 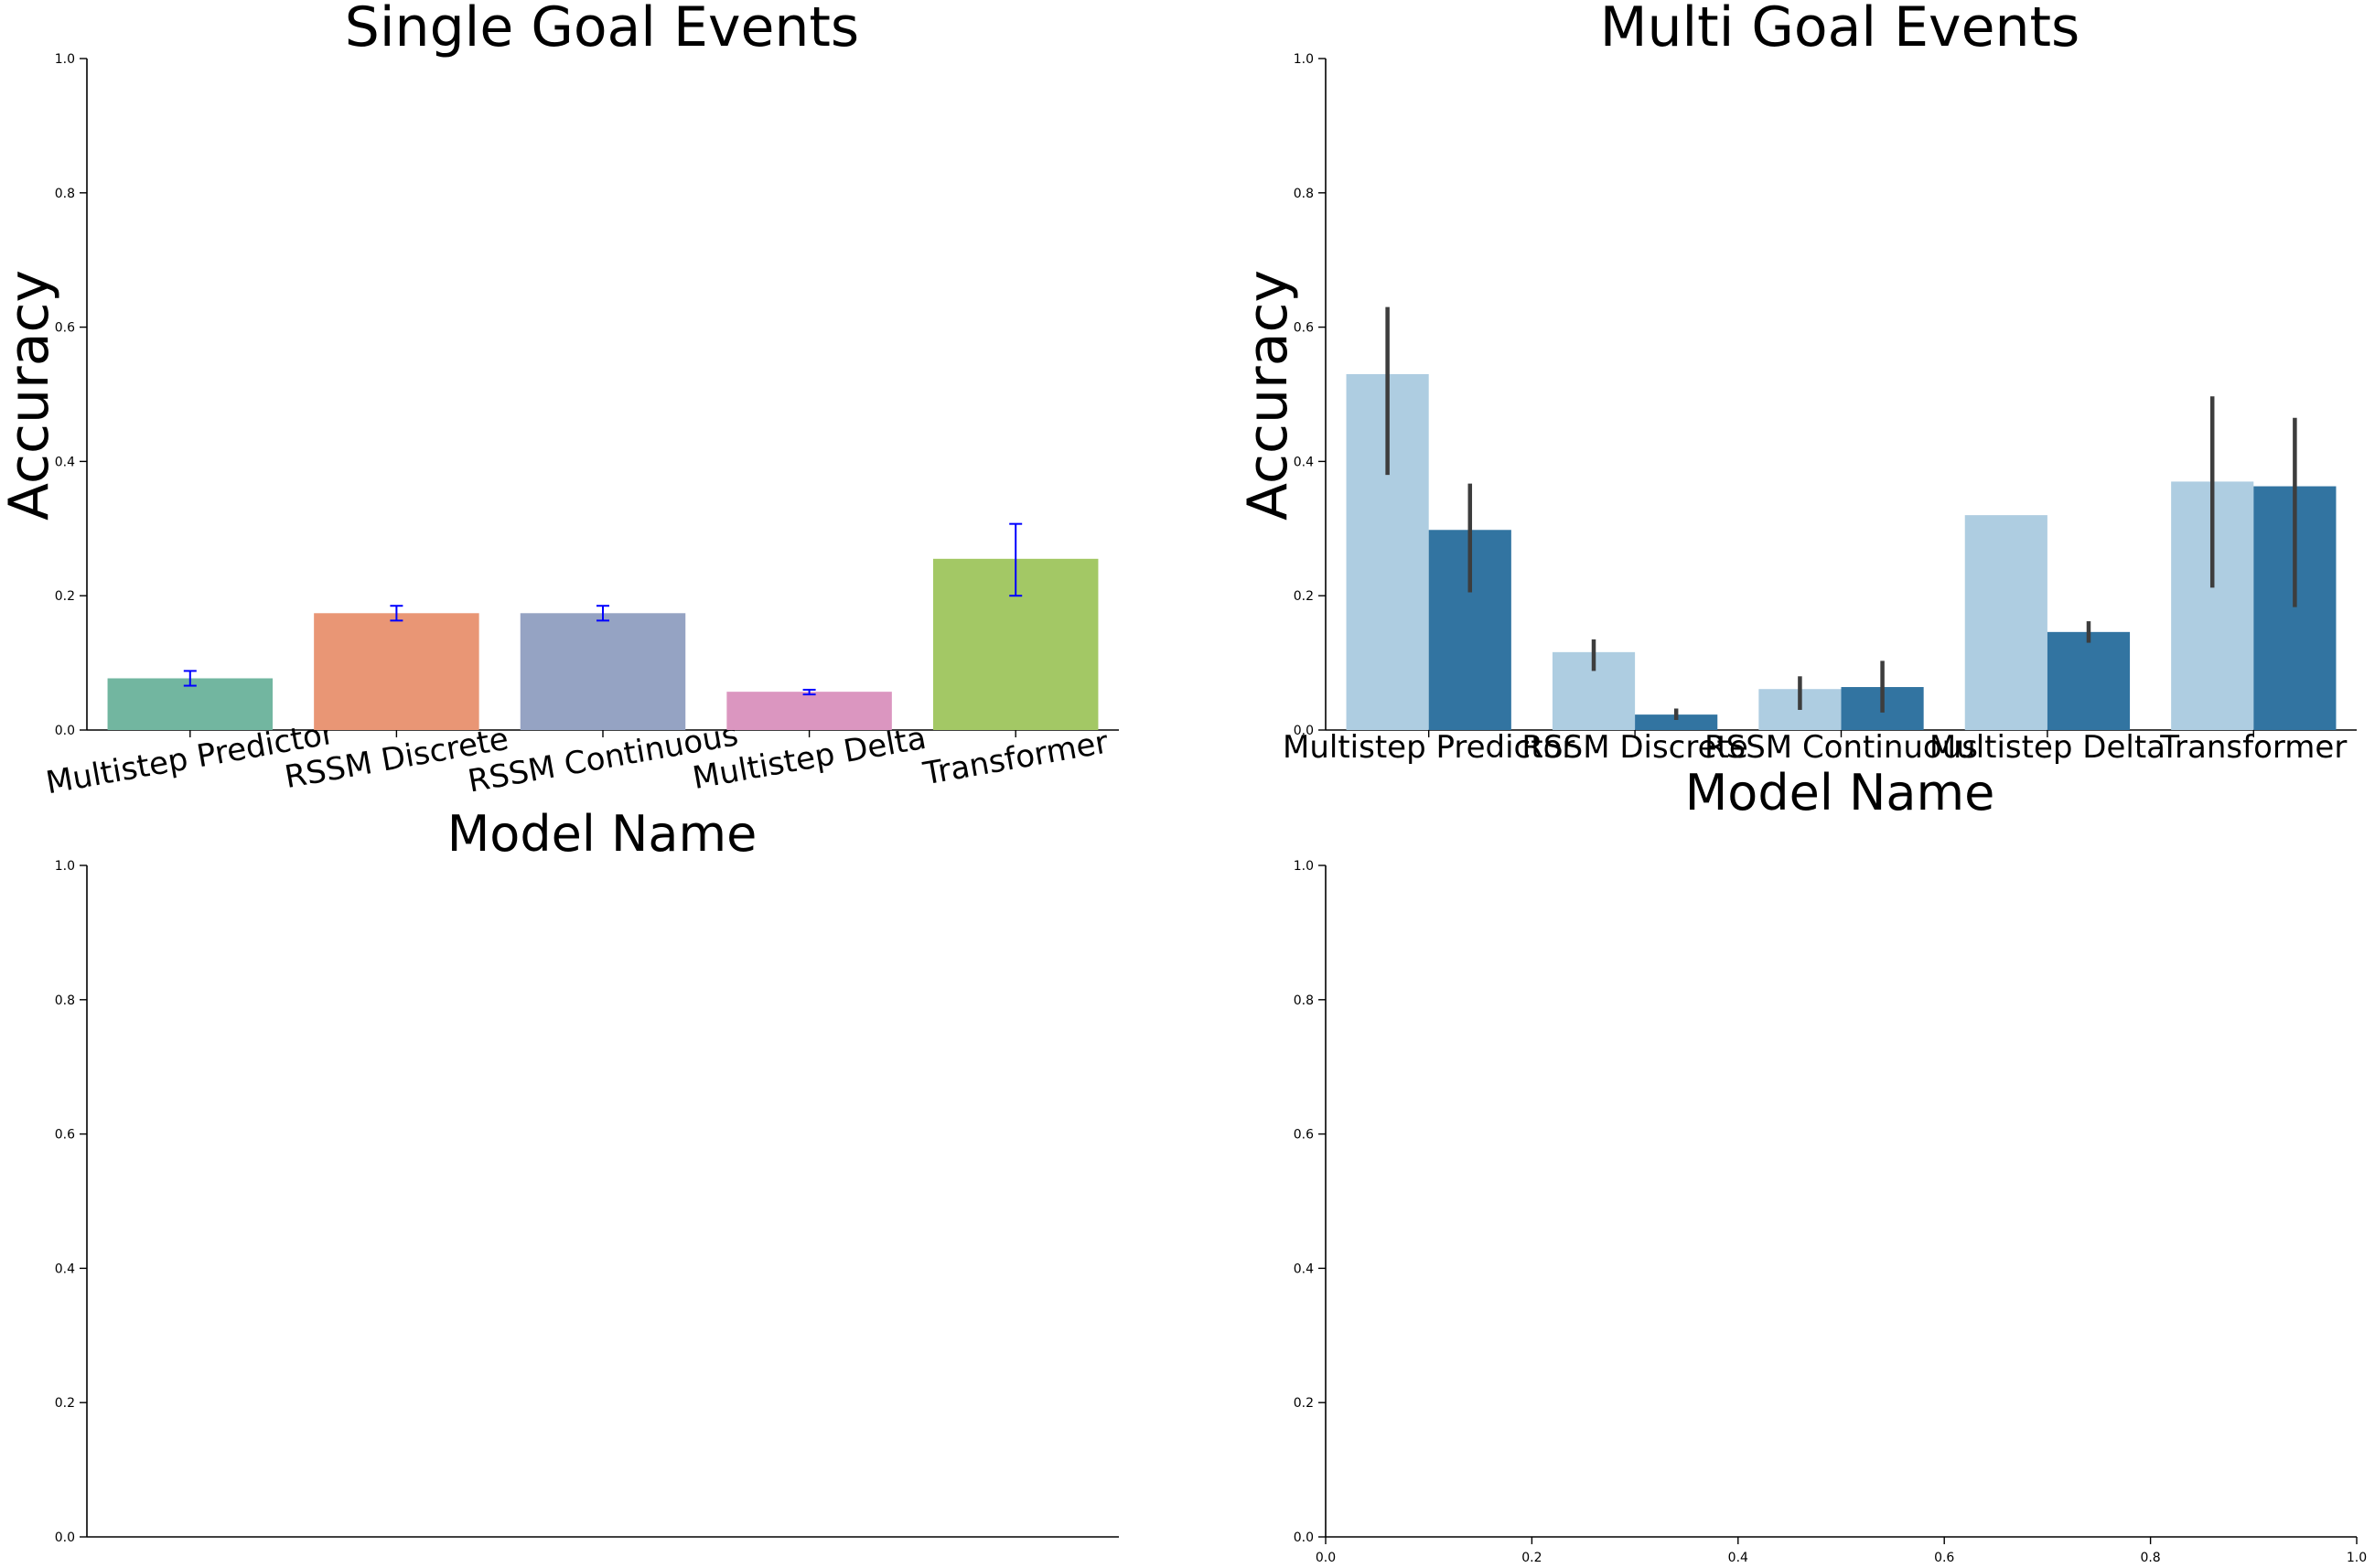 What do you see at coordinates (2357, 1558) in the screenshot?
I see `x-tick-label: 1.0` at bounding box center [2357, 1558].